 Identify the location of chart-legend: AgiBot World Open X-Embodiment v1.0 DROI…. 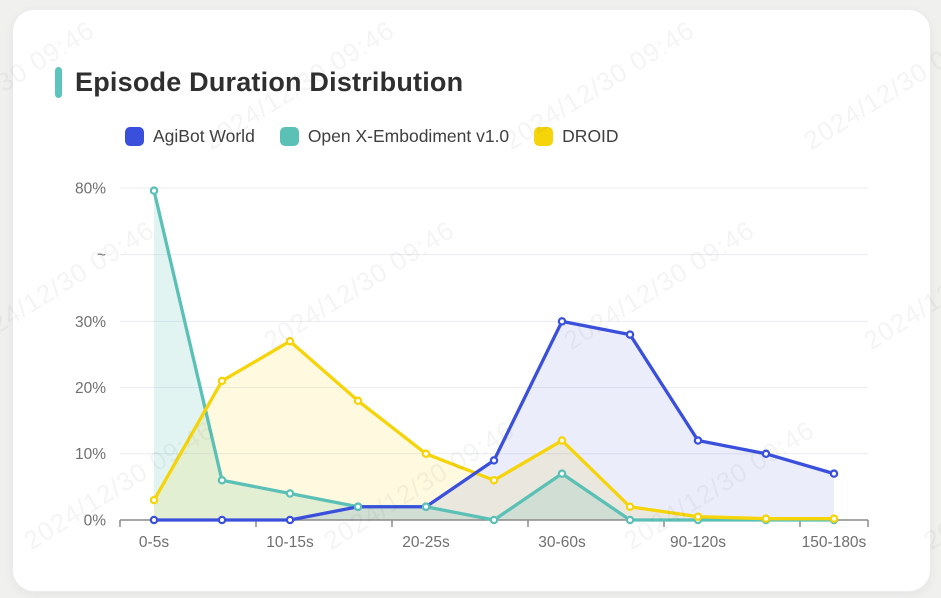
(372, 136).